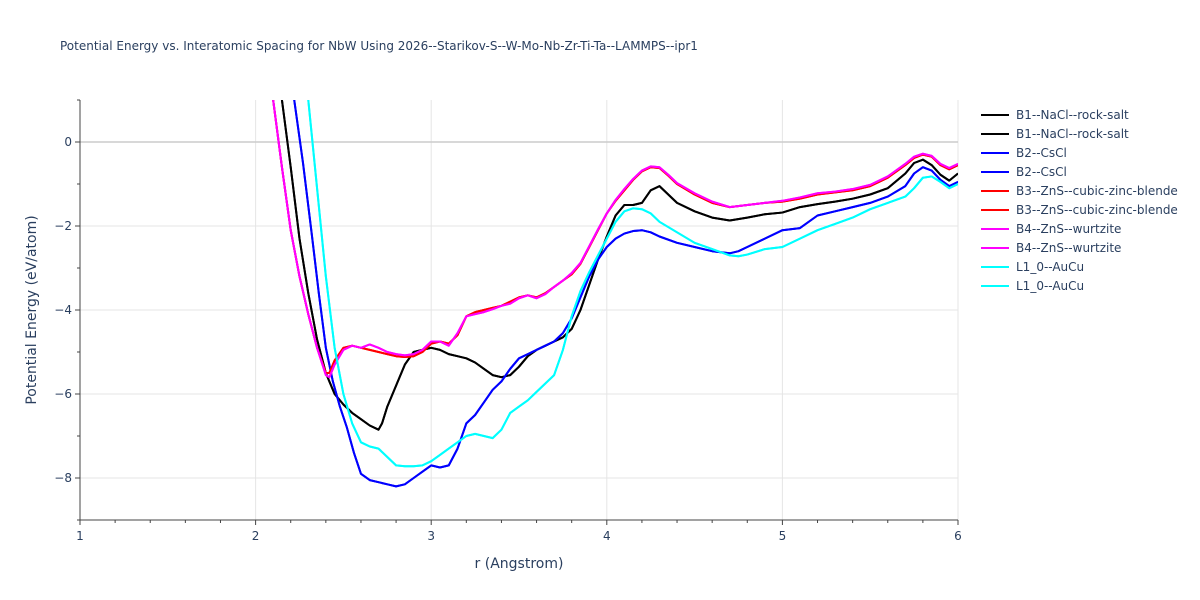 This screenshot has width=1200, height=600. Describe the element at coordinates (958, 536) in the screenshot. I see `x-tick-label: 6` at that location.